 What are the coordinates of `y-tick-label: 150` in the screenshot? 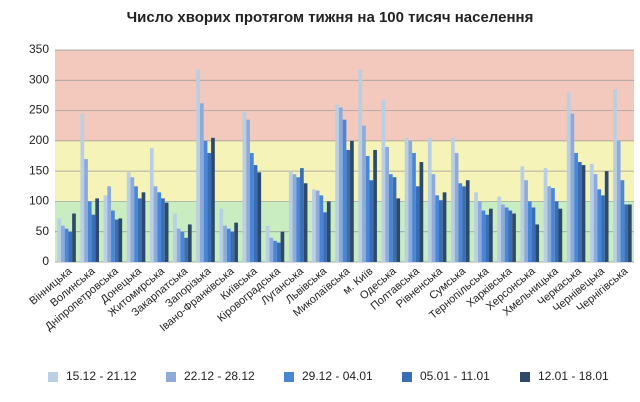 It's located at (39, 170).